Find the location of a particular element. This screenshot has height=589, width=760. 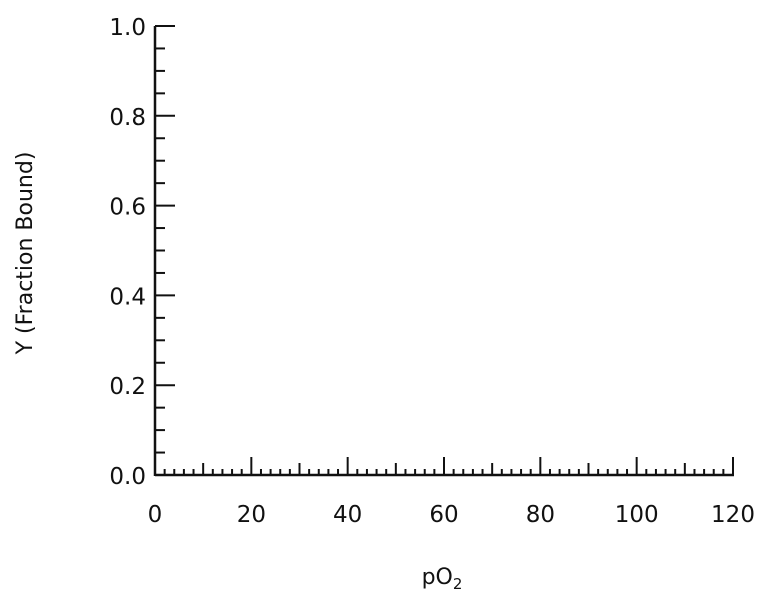

y-axis-title: Y (Fraction Bound) is located at coordinates (25, 254).